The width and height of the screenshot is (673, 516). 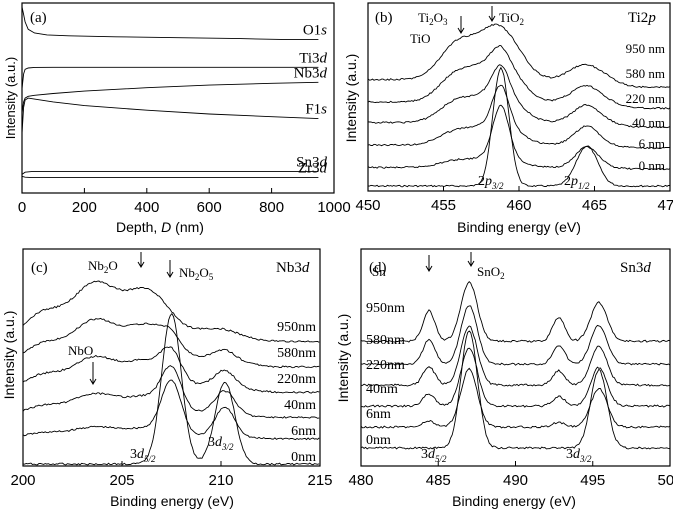 I want to click on panel-c-x-tick-label-1: 205, so click(x=121, y=480).